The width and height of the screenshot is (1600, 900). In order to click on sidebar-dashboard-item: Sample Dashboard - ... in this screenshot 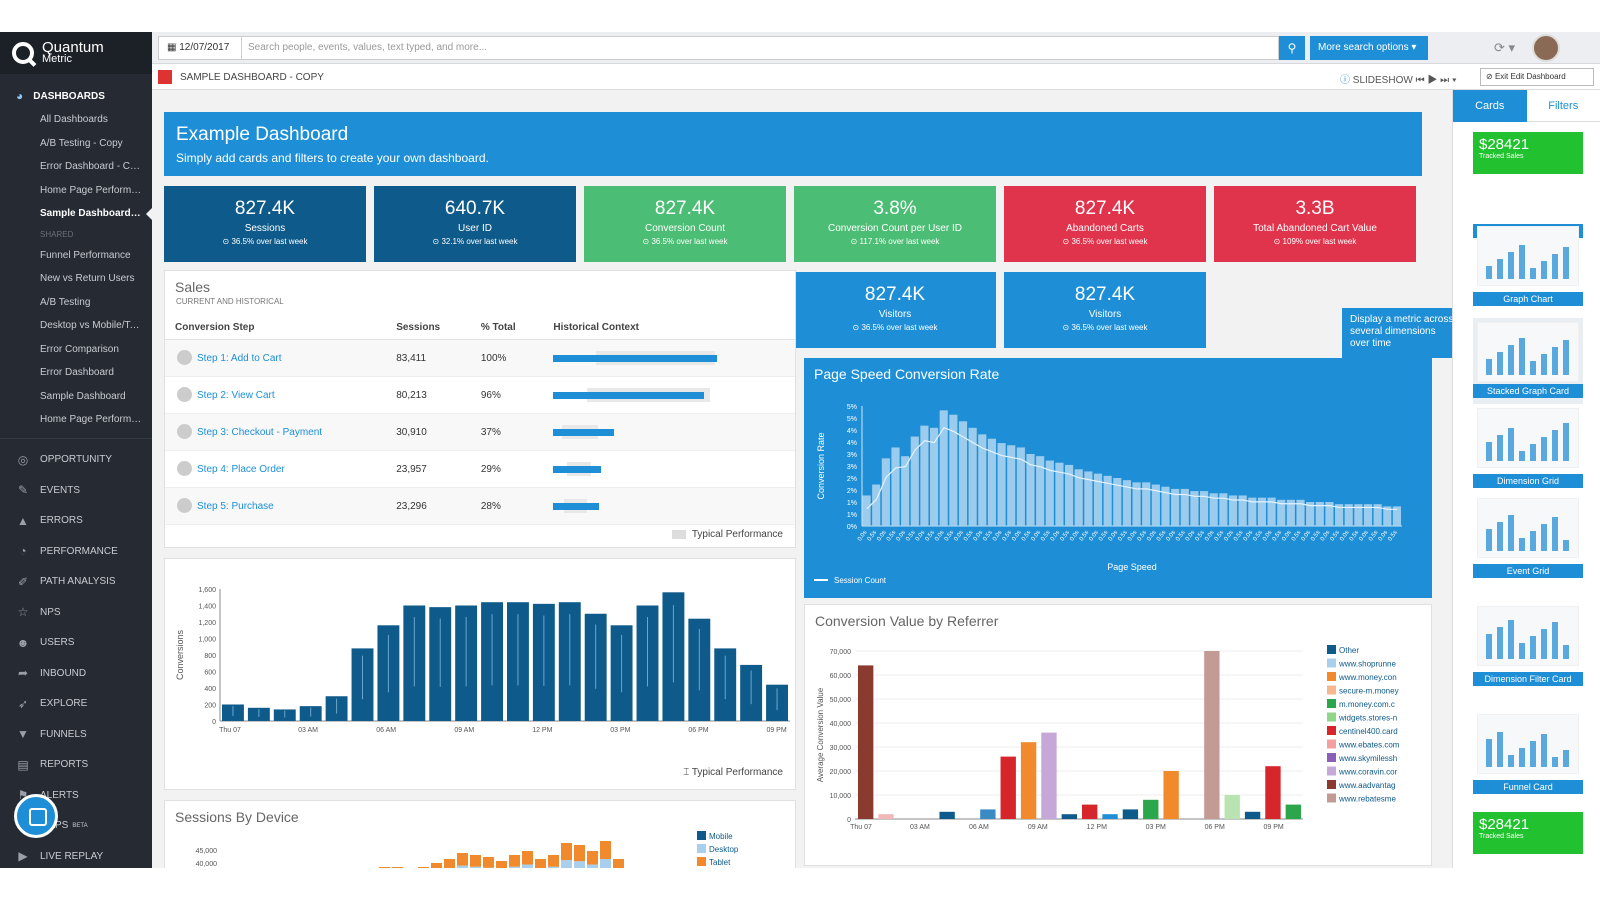, I will do `click(76, 214)`.